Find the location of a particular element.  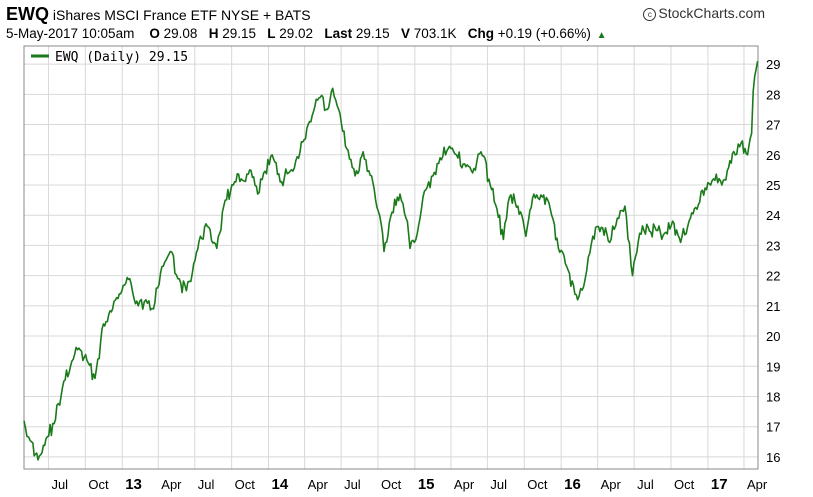

low-value: 29.02 is located at coordinates (296, 33).